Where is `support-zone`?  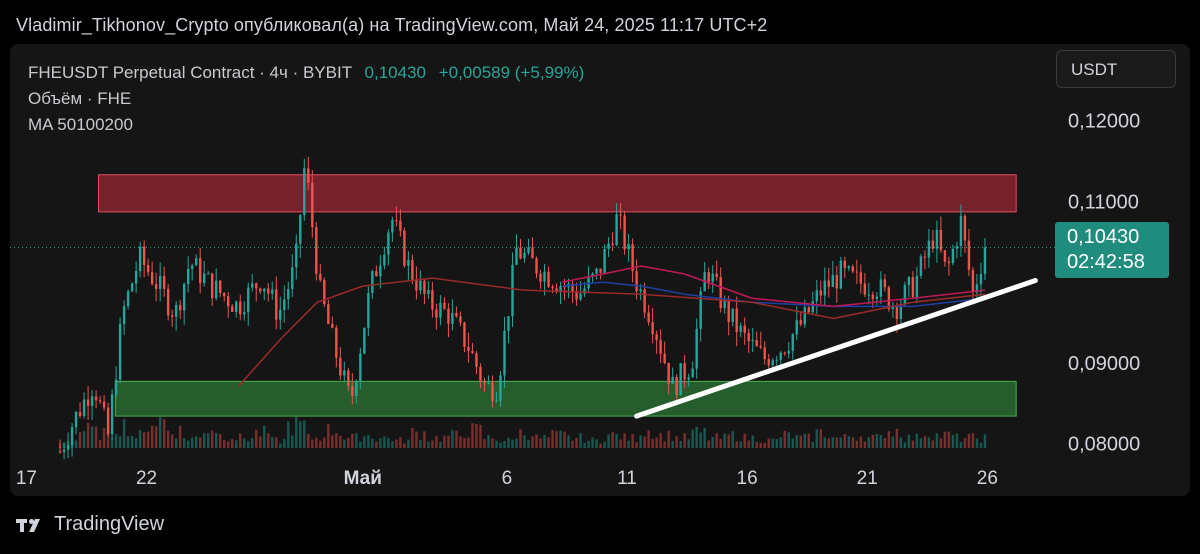
support-zone is located at coordinates (565, 398).